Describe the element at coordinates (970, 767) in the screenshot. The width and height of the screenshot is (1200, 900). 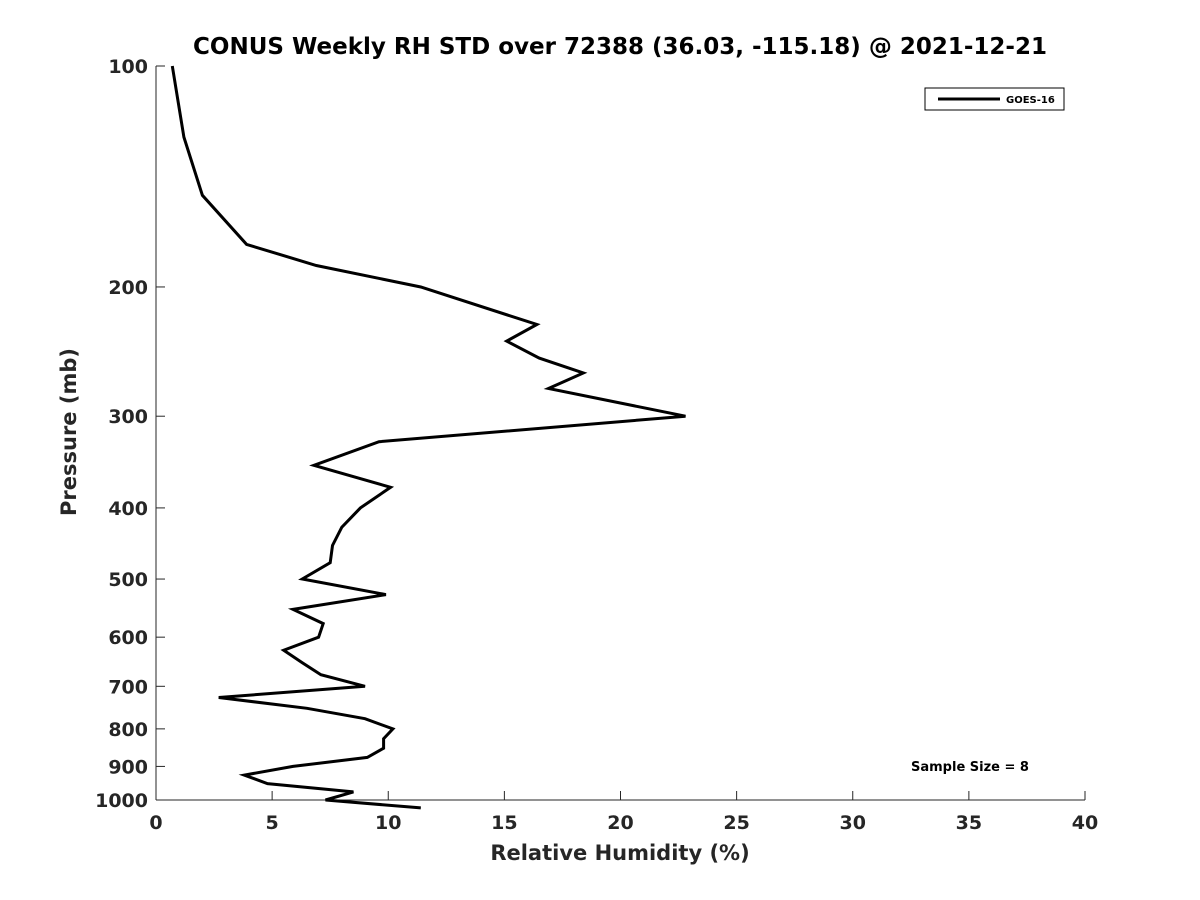
I see `sample-size-annotation: Sample Size = 8` at that location.